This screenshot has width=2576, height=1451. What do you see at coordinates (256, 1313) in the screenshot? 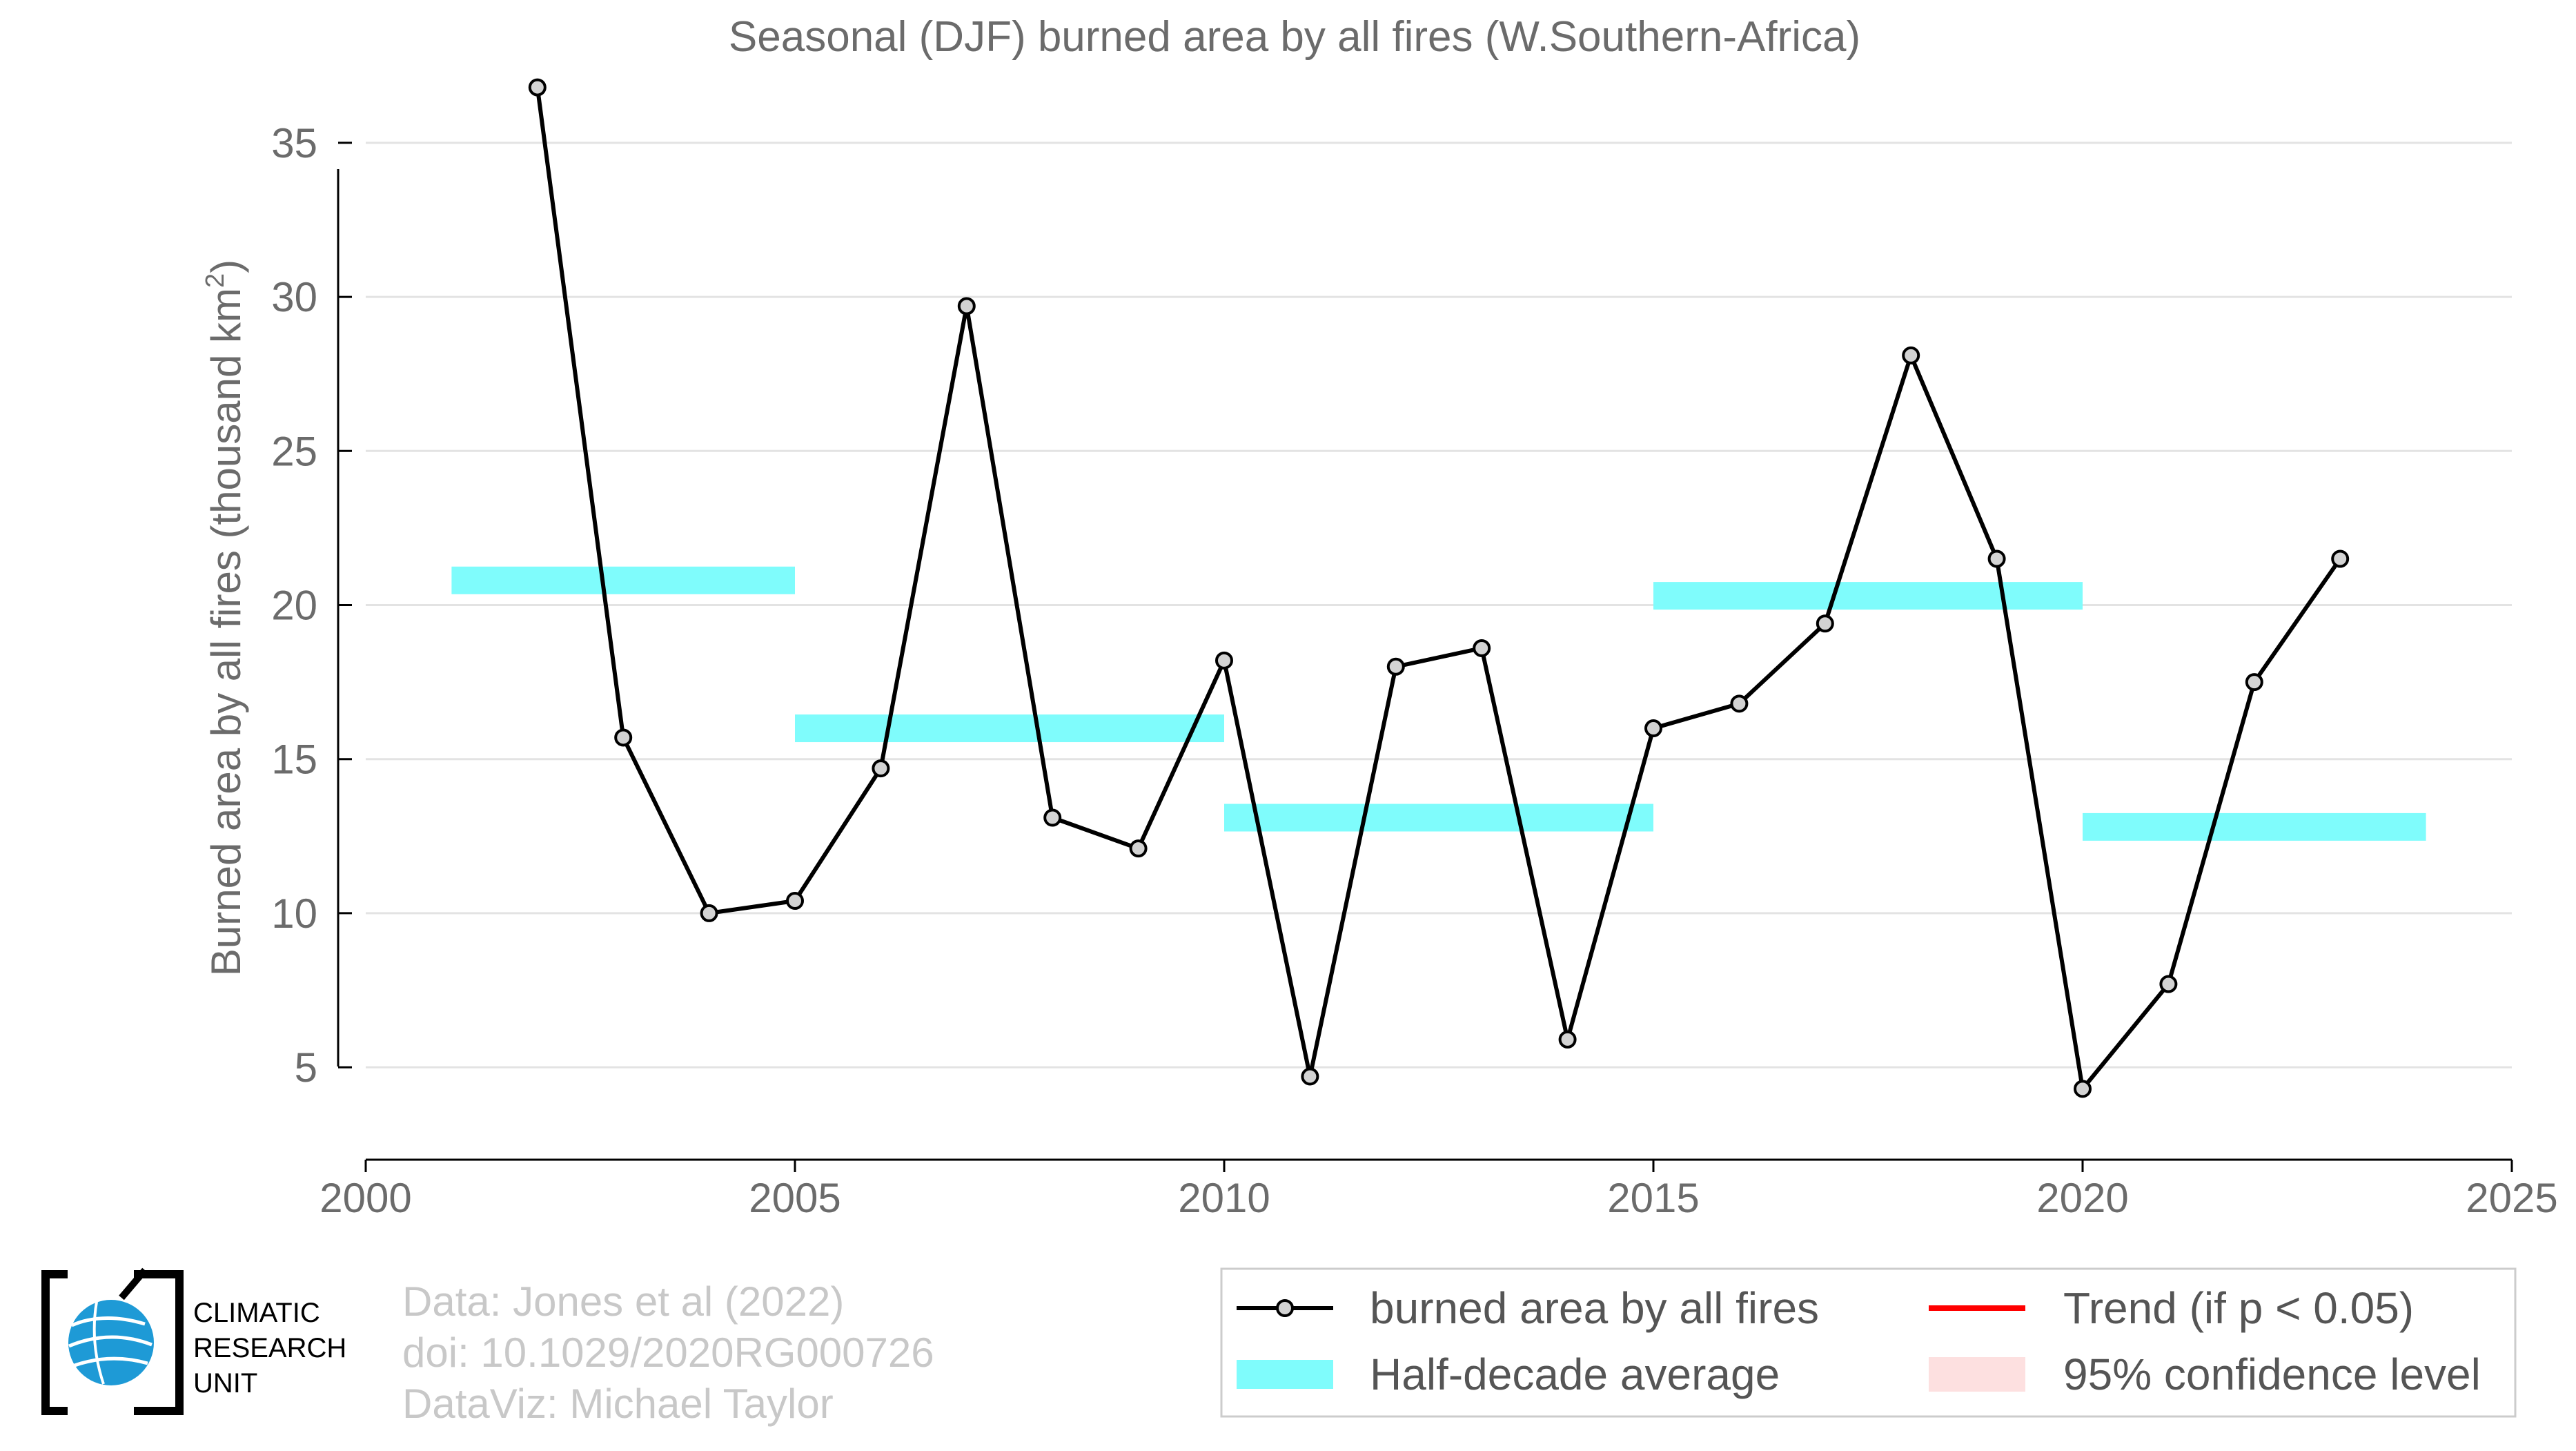
I see `logo-text-climatic: CLIMATIC` at bounding box center [256, 1313].